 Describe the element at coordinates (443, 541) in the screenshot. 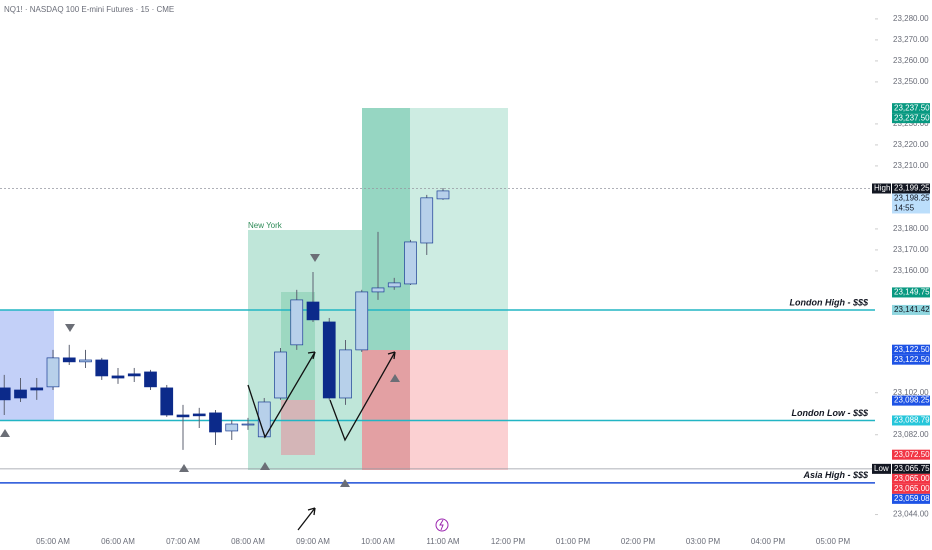

I see `x-tick-label: 11:00 AM` at that location.